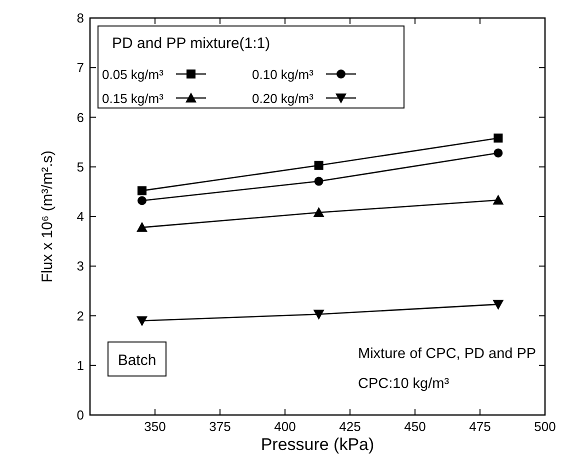 Image resolution: width=571 pixels, height=455 pixels. Describe the element at coordinates (80, 68) in the screenshot. I see `y-tick-label: 7` at that location.